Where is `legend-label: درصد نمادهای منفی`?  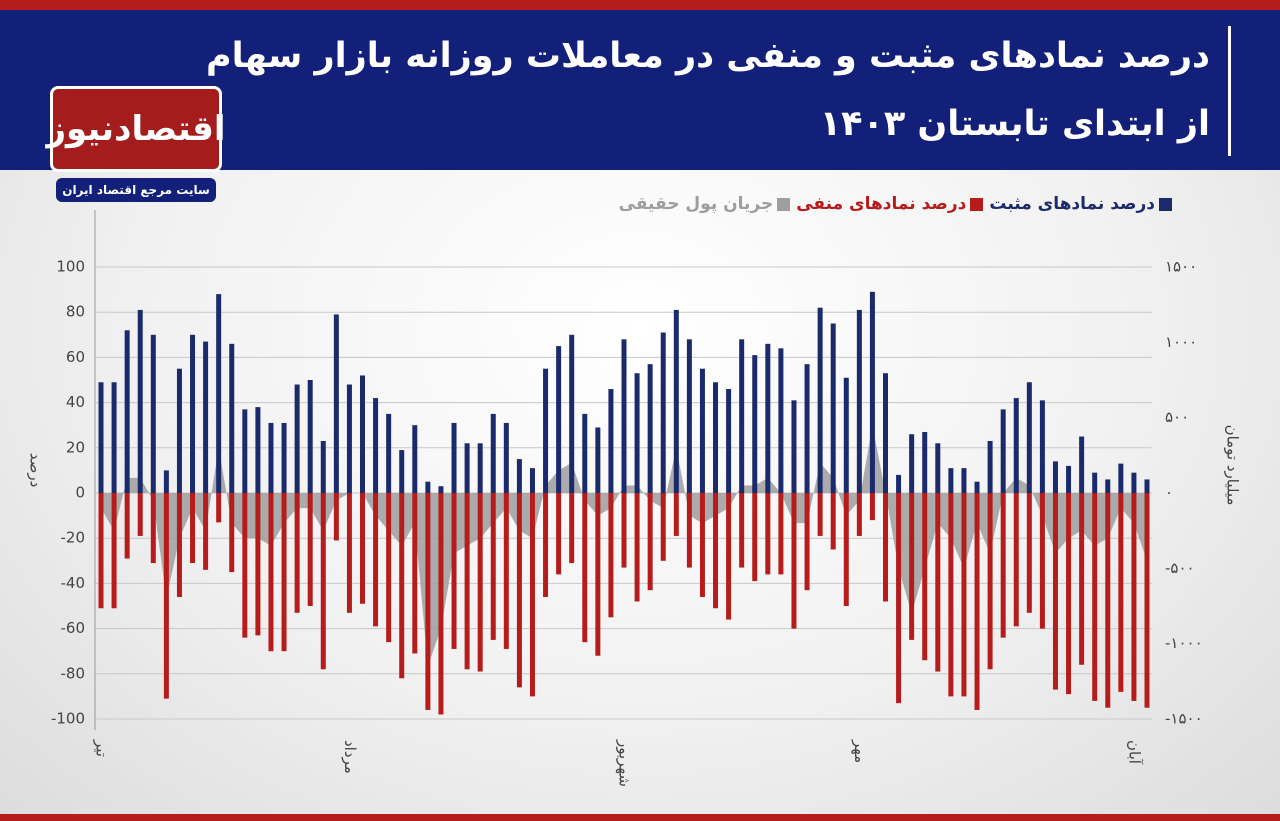
legend-label: درصد نمادهای منفی is located at coordinates (881, 204).